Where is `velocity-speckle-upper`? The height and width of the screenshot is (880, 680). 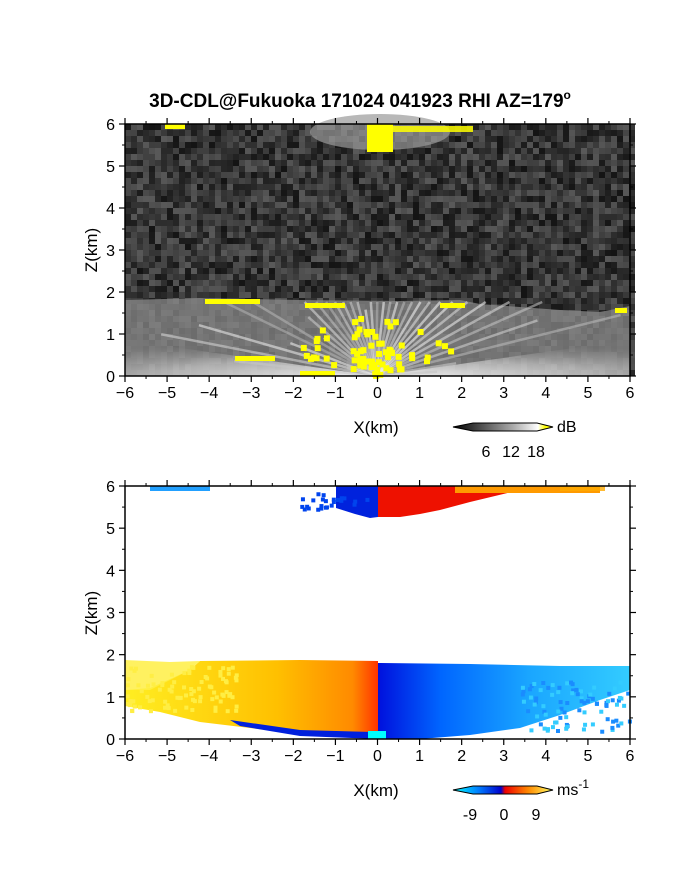 velocity-speckle-upper is located at coordinates (333, 499).